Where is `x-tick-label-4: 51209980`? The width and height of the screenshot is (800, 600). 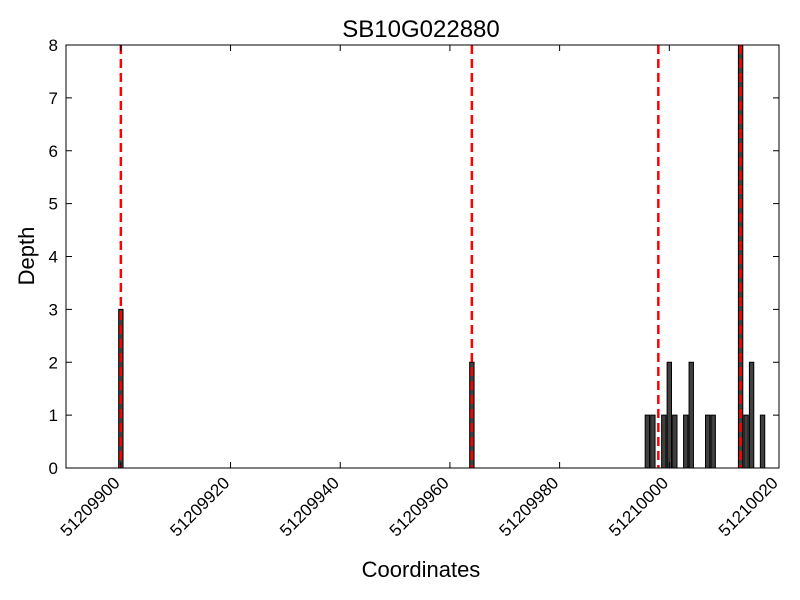 x-tick-label-4: 51209980 is located at coordinates (529, 506).